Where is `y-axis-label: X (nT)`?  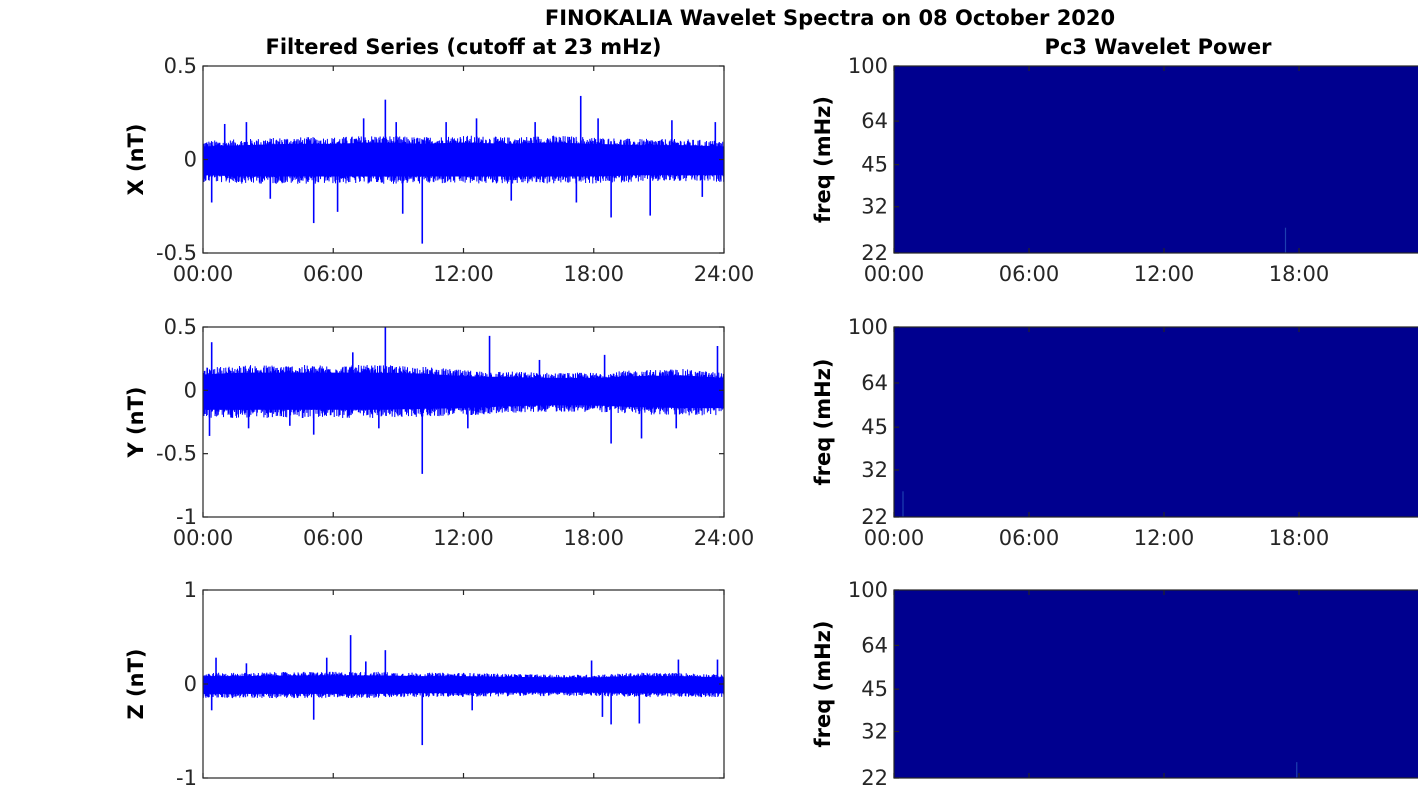 y-axis-label: X (nT) is located at coordinates (136, 160).